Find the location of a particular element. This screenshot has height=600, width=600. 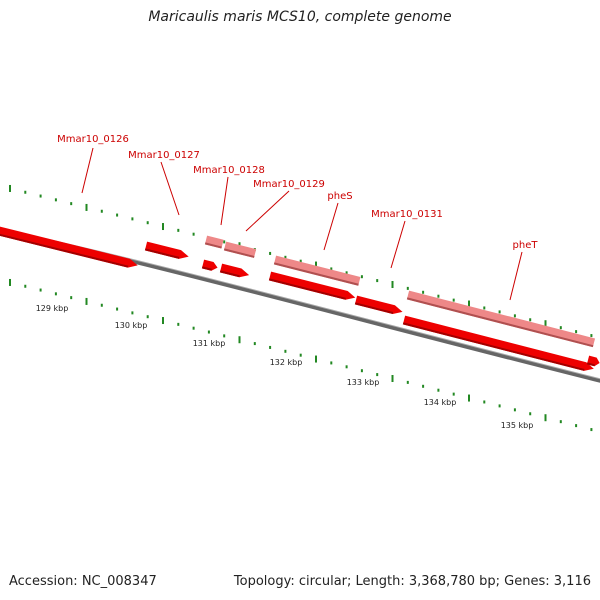

scale-label: 130 kbp is located at coordinates (131, 325).